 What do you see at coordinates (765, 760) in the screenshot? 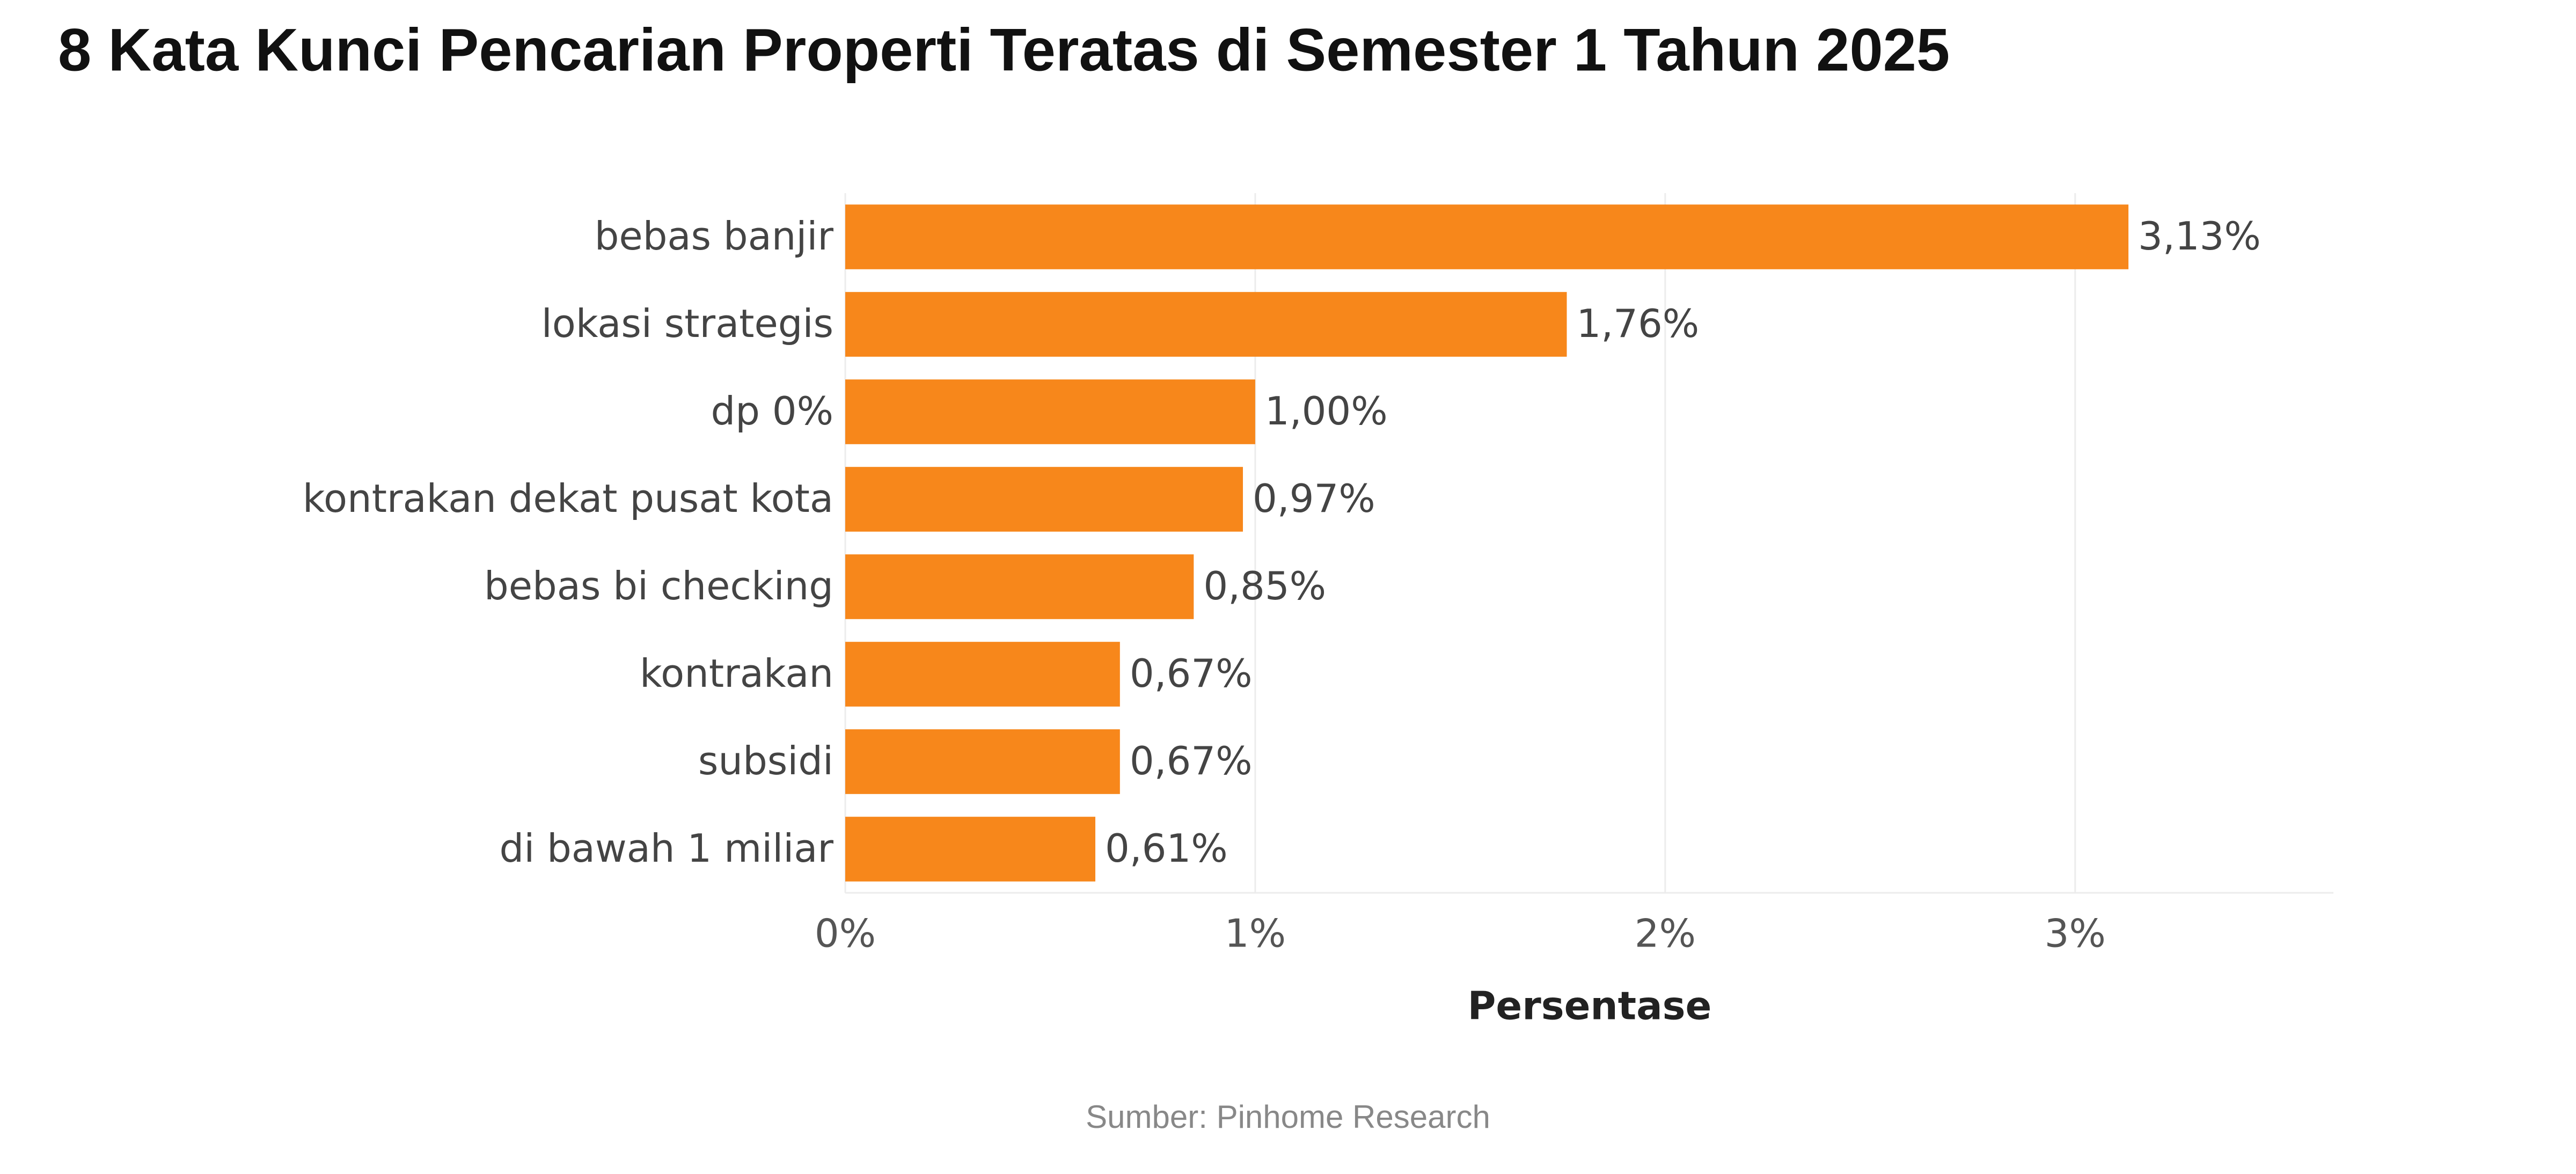
I see `y-tick-label: subsidi` at bounding box center [765, 760].